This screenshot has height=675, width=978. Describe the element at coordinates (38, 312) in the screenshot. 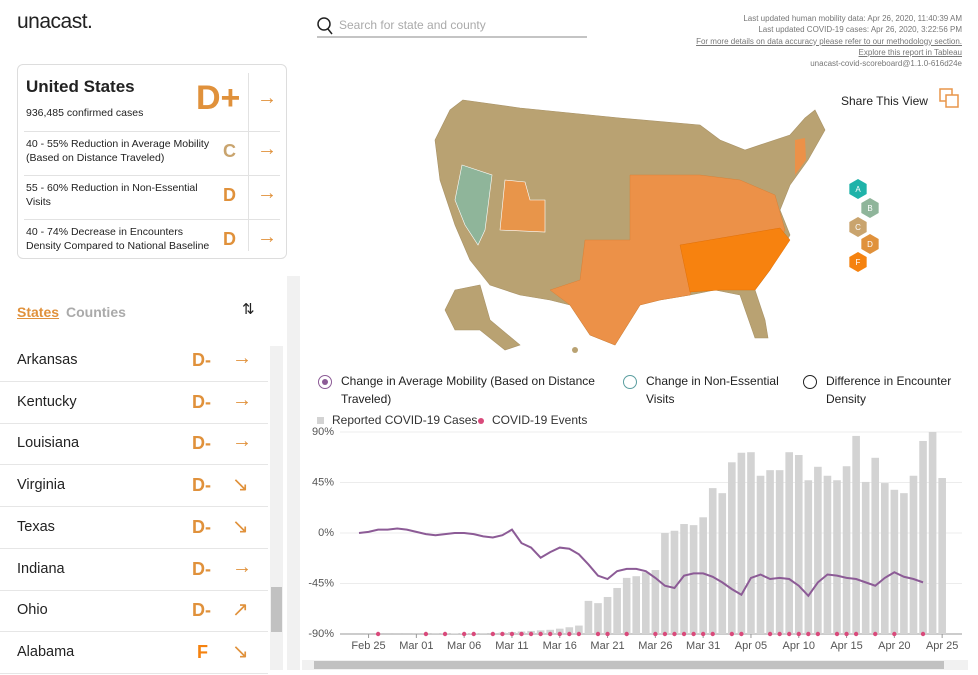

I see `tab-states: States` at that location.